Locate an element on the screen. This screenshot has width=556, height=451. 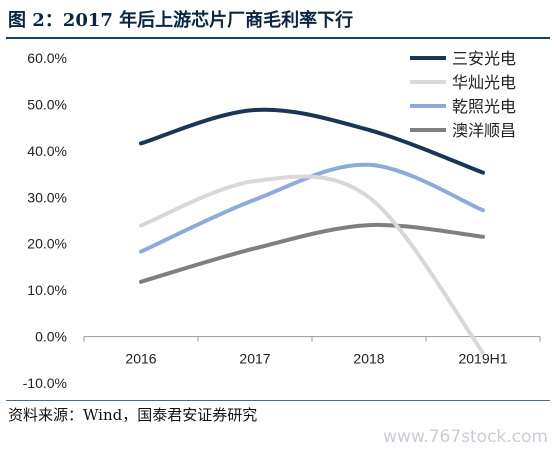
y-tick-label: 60.0% is located at coordinates (47, 58).